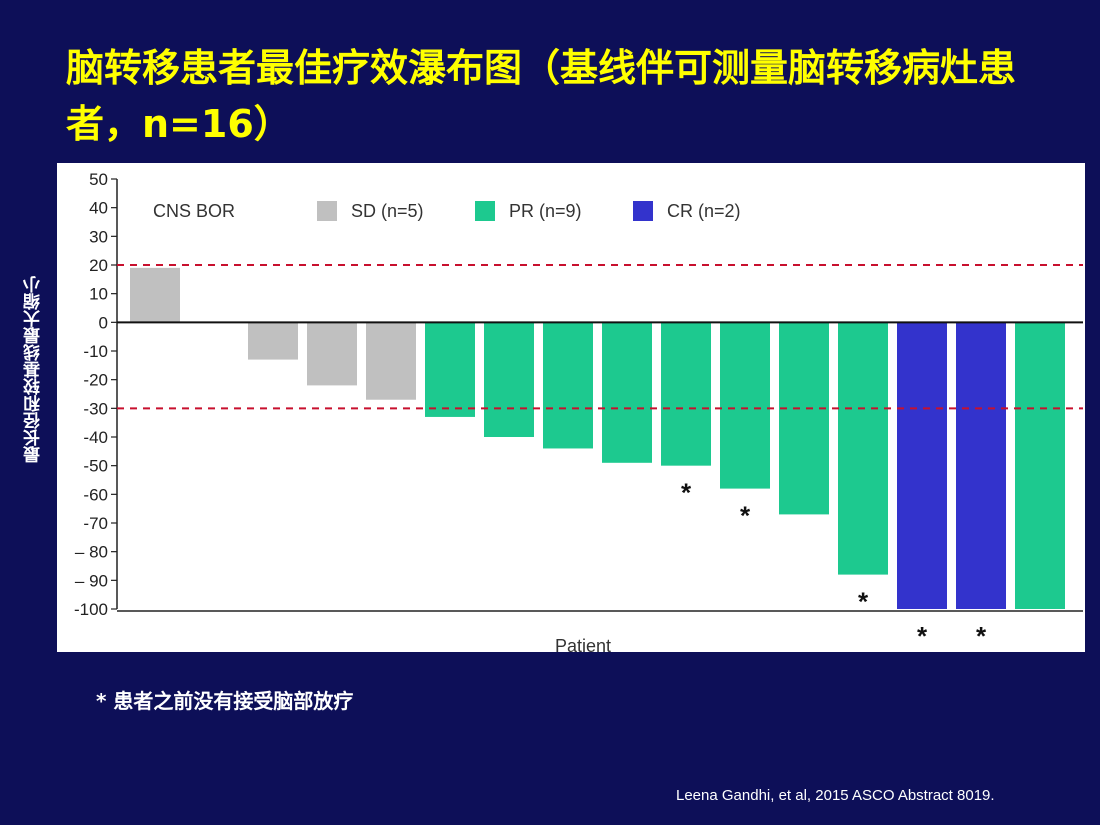 This screenshot has width=1100, height=825. What do you see at coordinates (95, 380) in the screenshot?
I see `y-tick-label: -20` at bounding box center [95, 380].